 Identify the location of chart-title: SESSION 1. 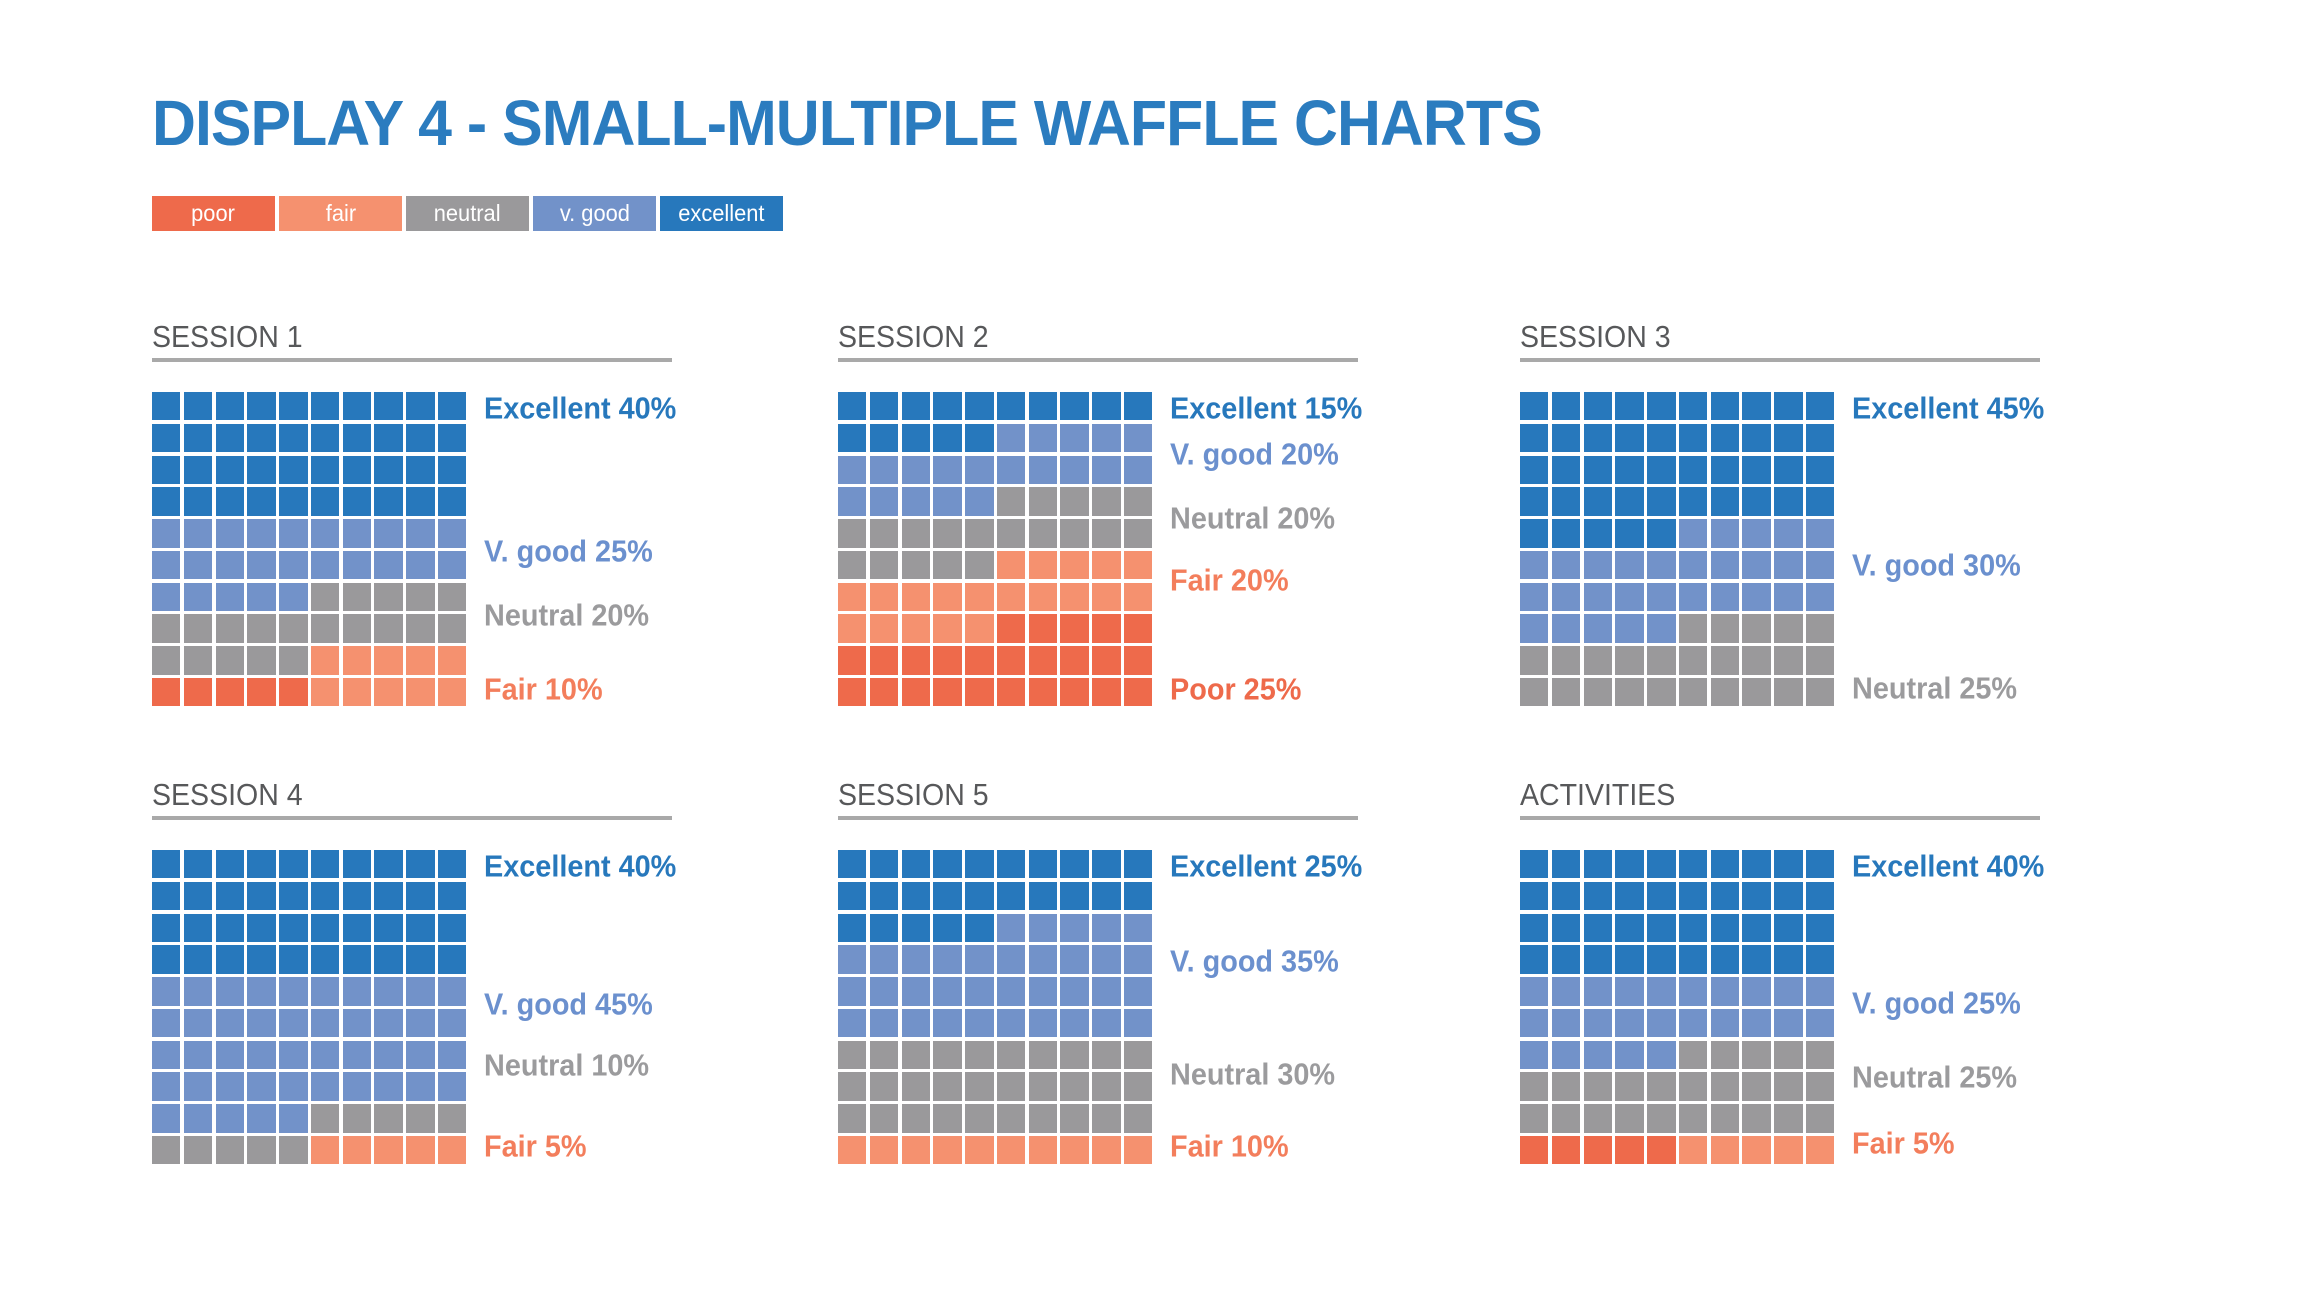
(227, 336).